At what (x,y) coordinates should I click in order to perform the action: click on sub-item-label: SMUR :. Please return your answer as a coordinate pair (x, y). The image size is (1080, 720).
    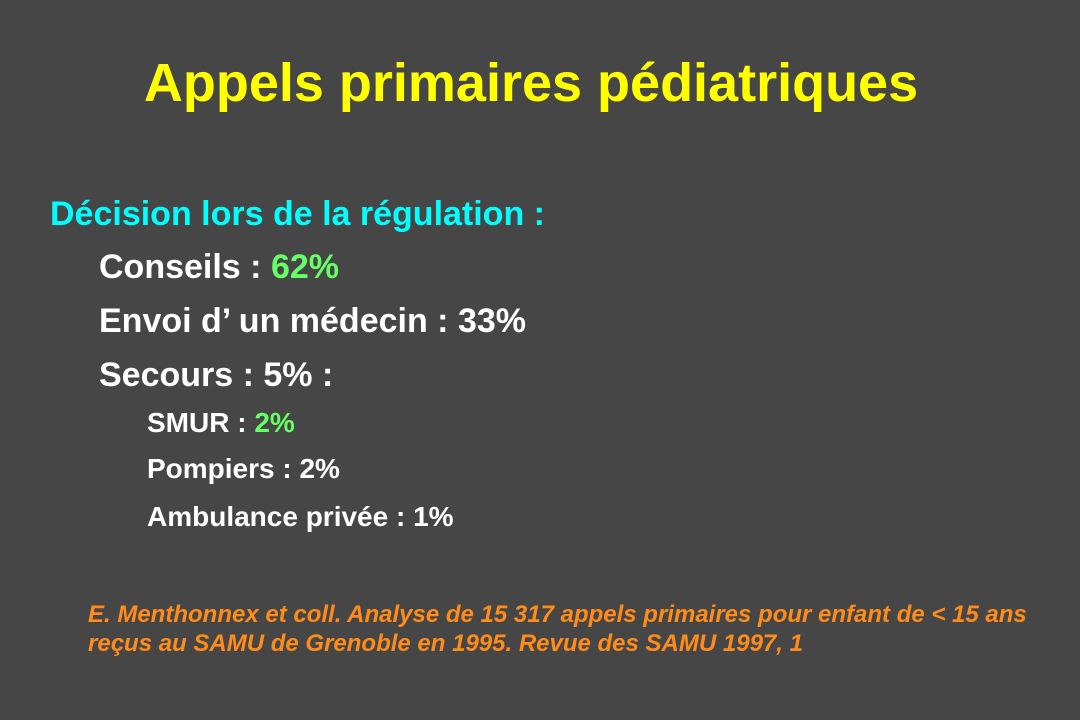
    Looking at the image, I should click on (201, 422).